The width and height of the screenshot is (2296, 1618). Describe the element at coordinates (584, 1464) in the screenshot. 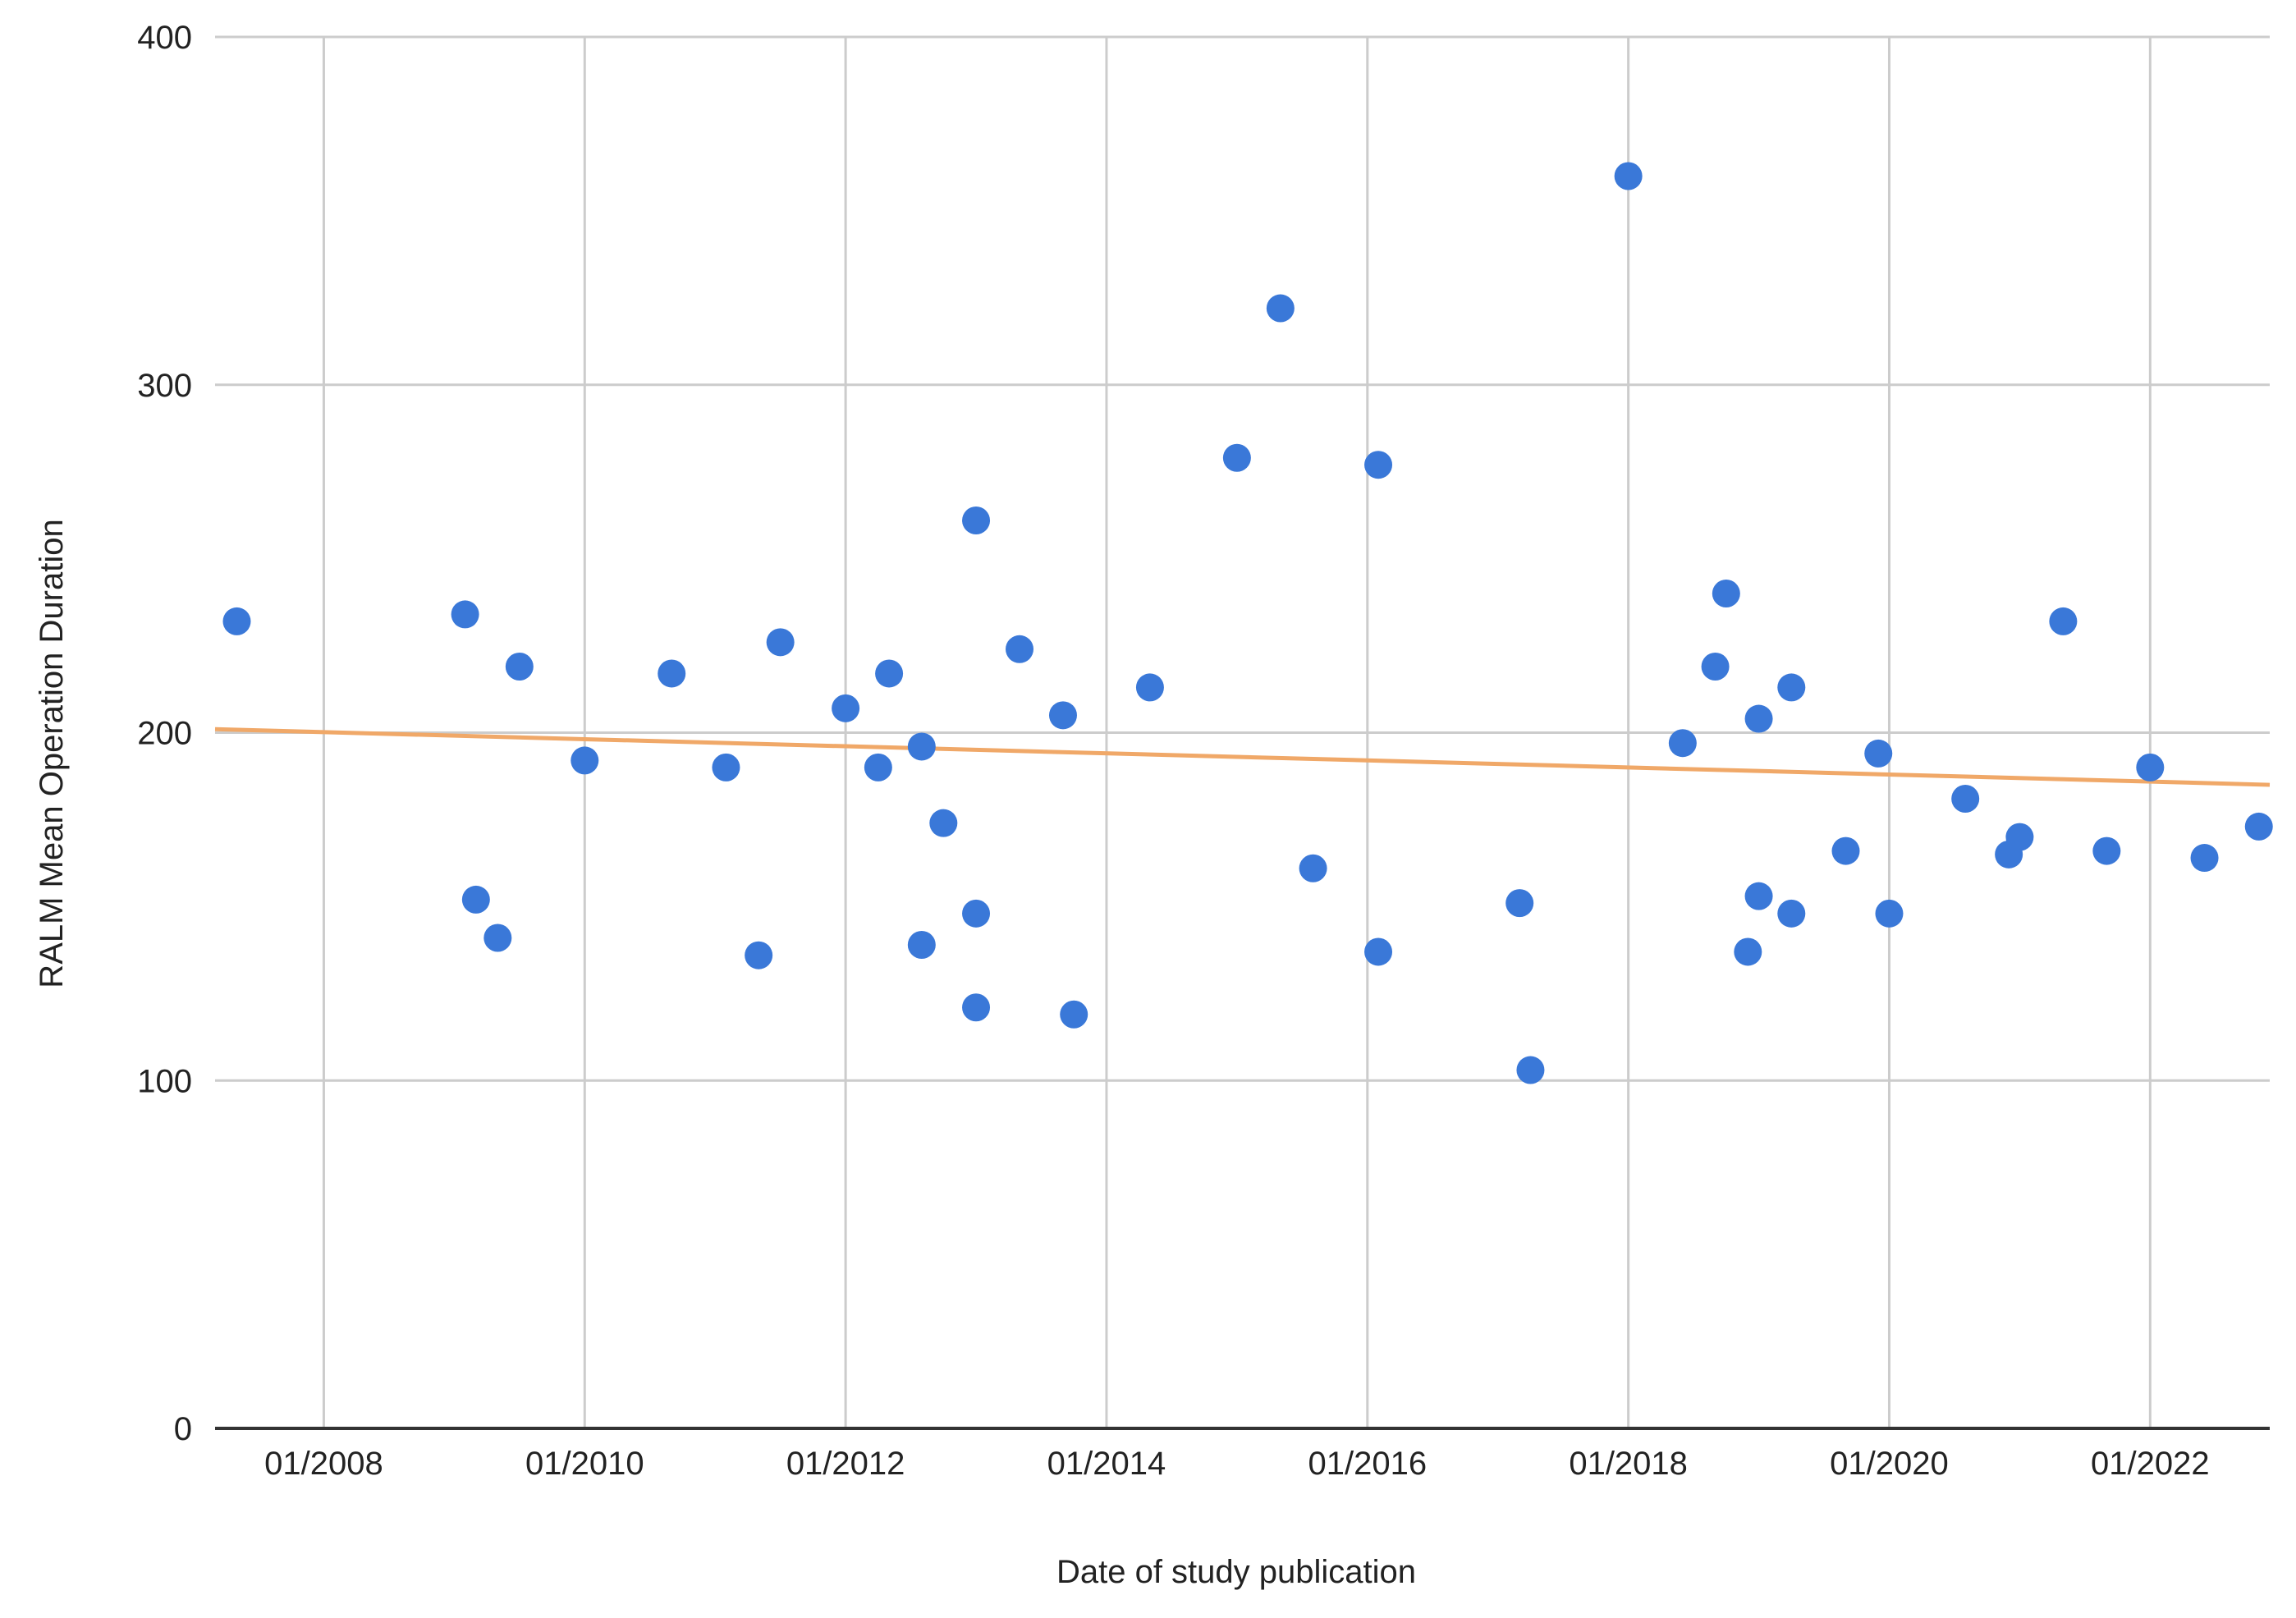

I see `x-tick-label: 01/2010` at that location.